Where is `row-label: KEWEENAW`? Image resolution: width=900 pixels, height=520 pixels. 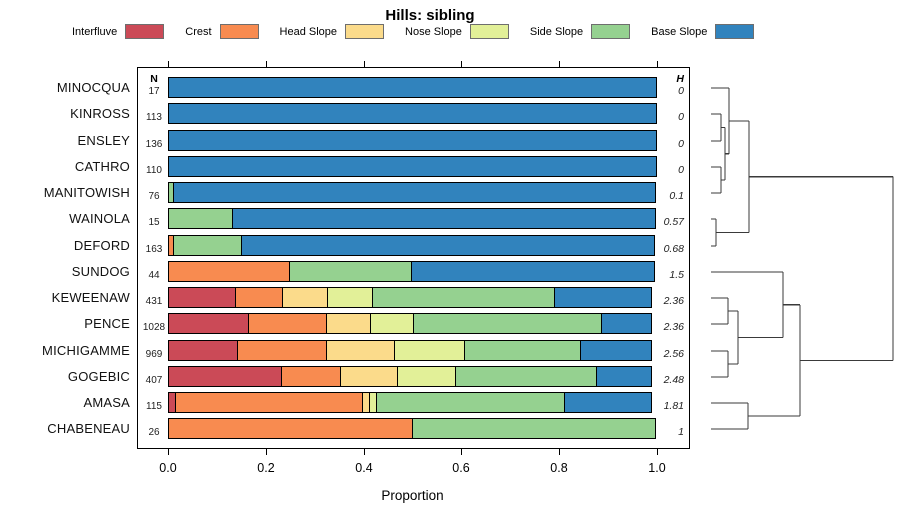
row-label: KEWEENAW is located at coordinates (90, 297).